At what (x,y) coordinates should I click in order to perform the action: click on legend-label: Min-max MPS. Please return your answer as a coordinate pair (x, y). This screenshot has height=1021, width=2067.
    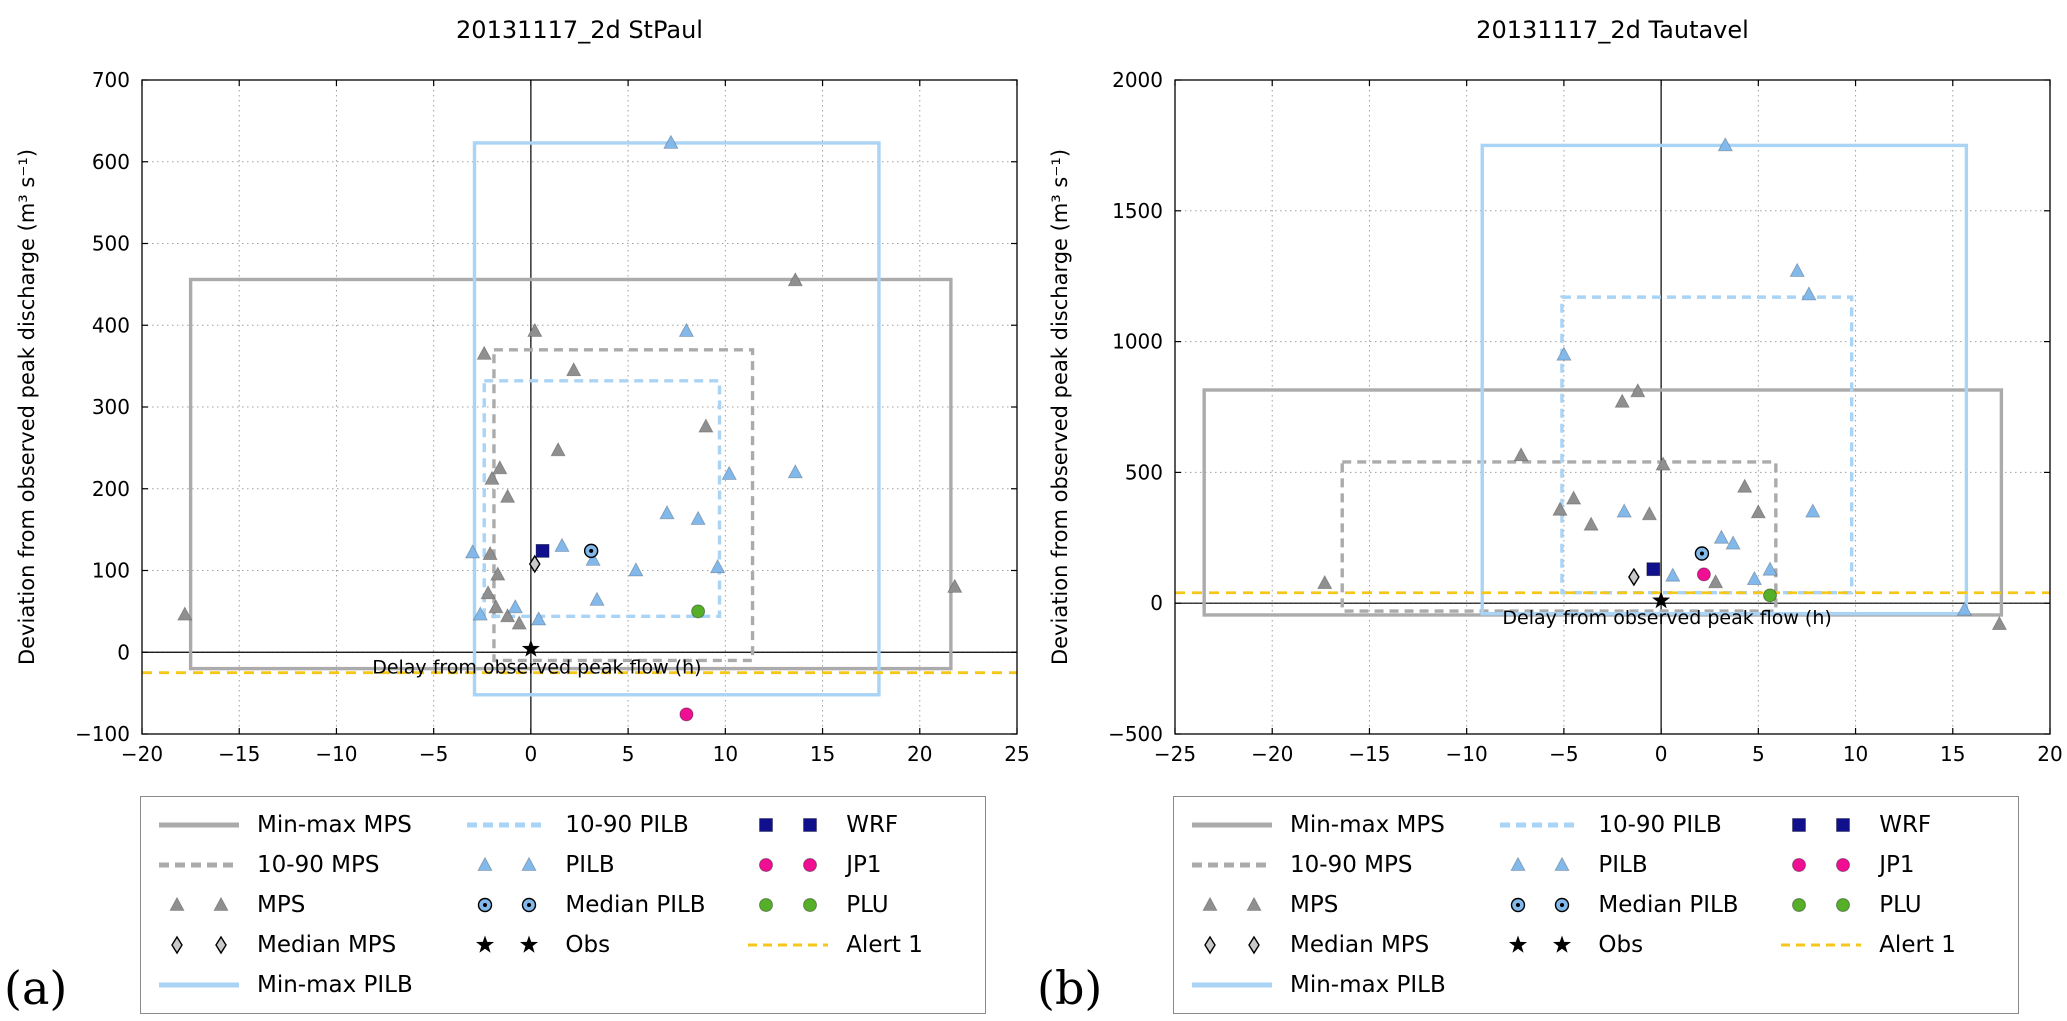
    Looking at the image, I should click on (334, 825).